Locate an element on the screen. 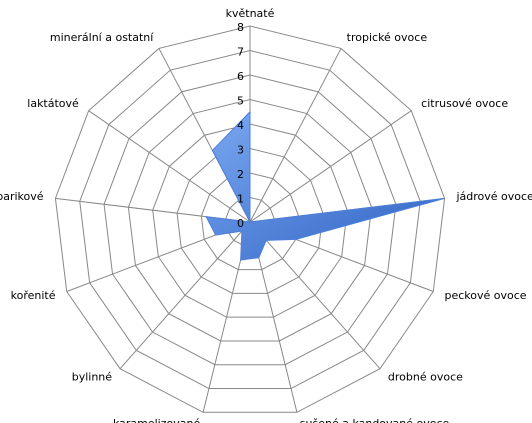 This screenshot has height=423, width=532. y-tick-label: 7 is located at coordinates (240, 52).